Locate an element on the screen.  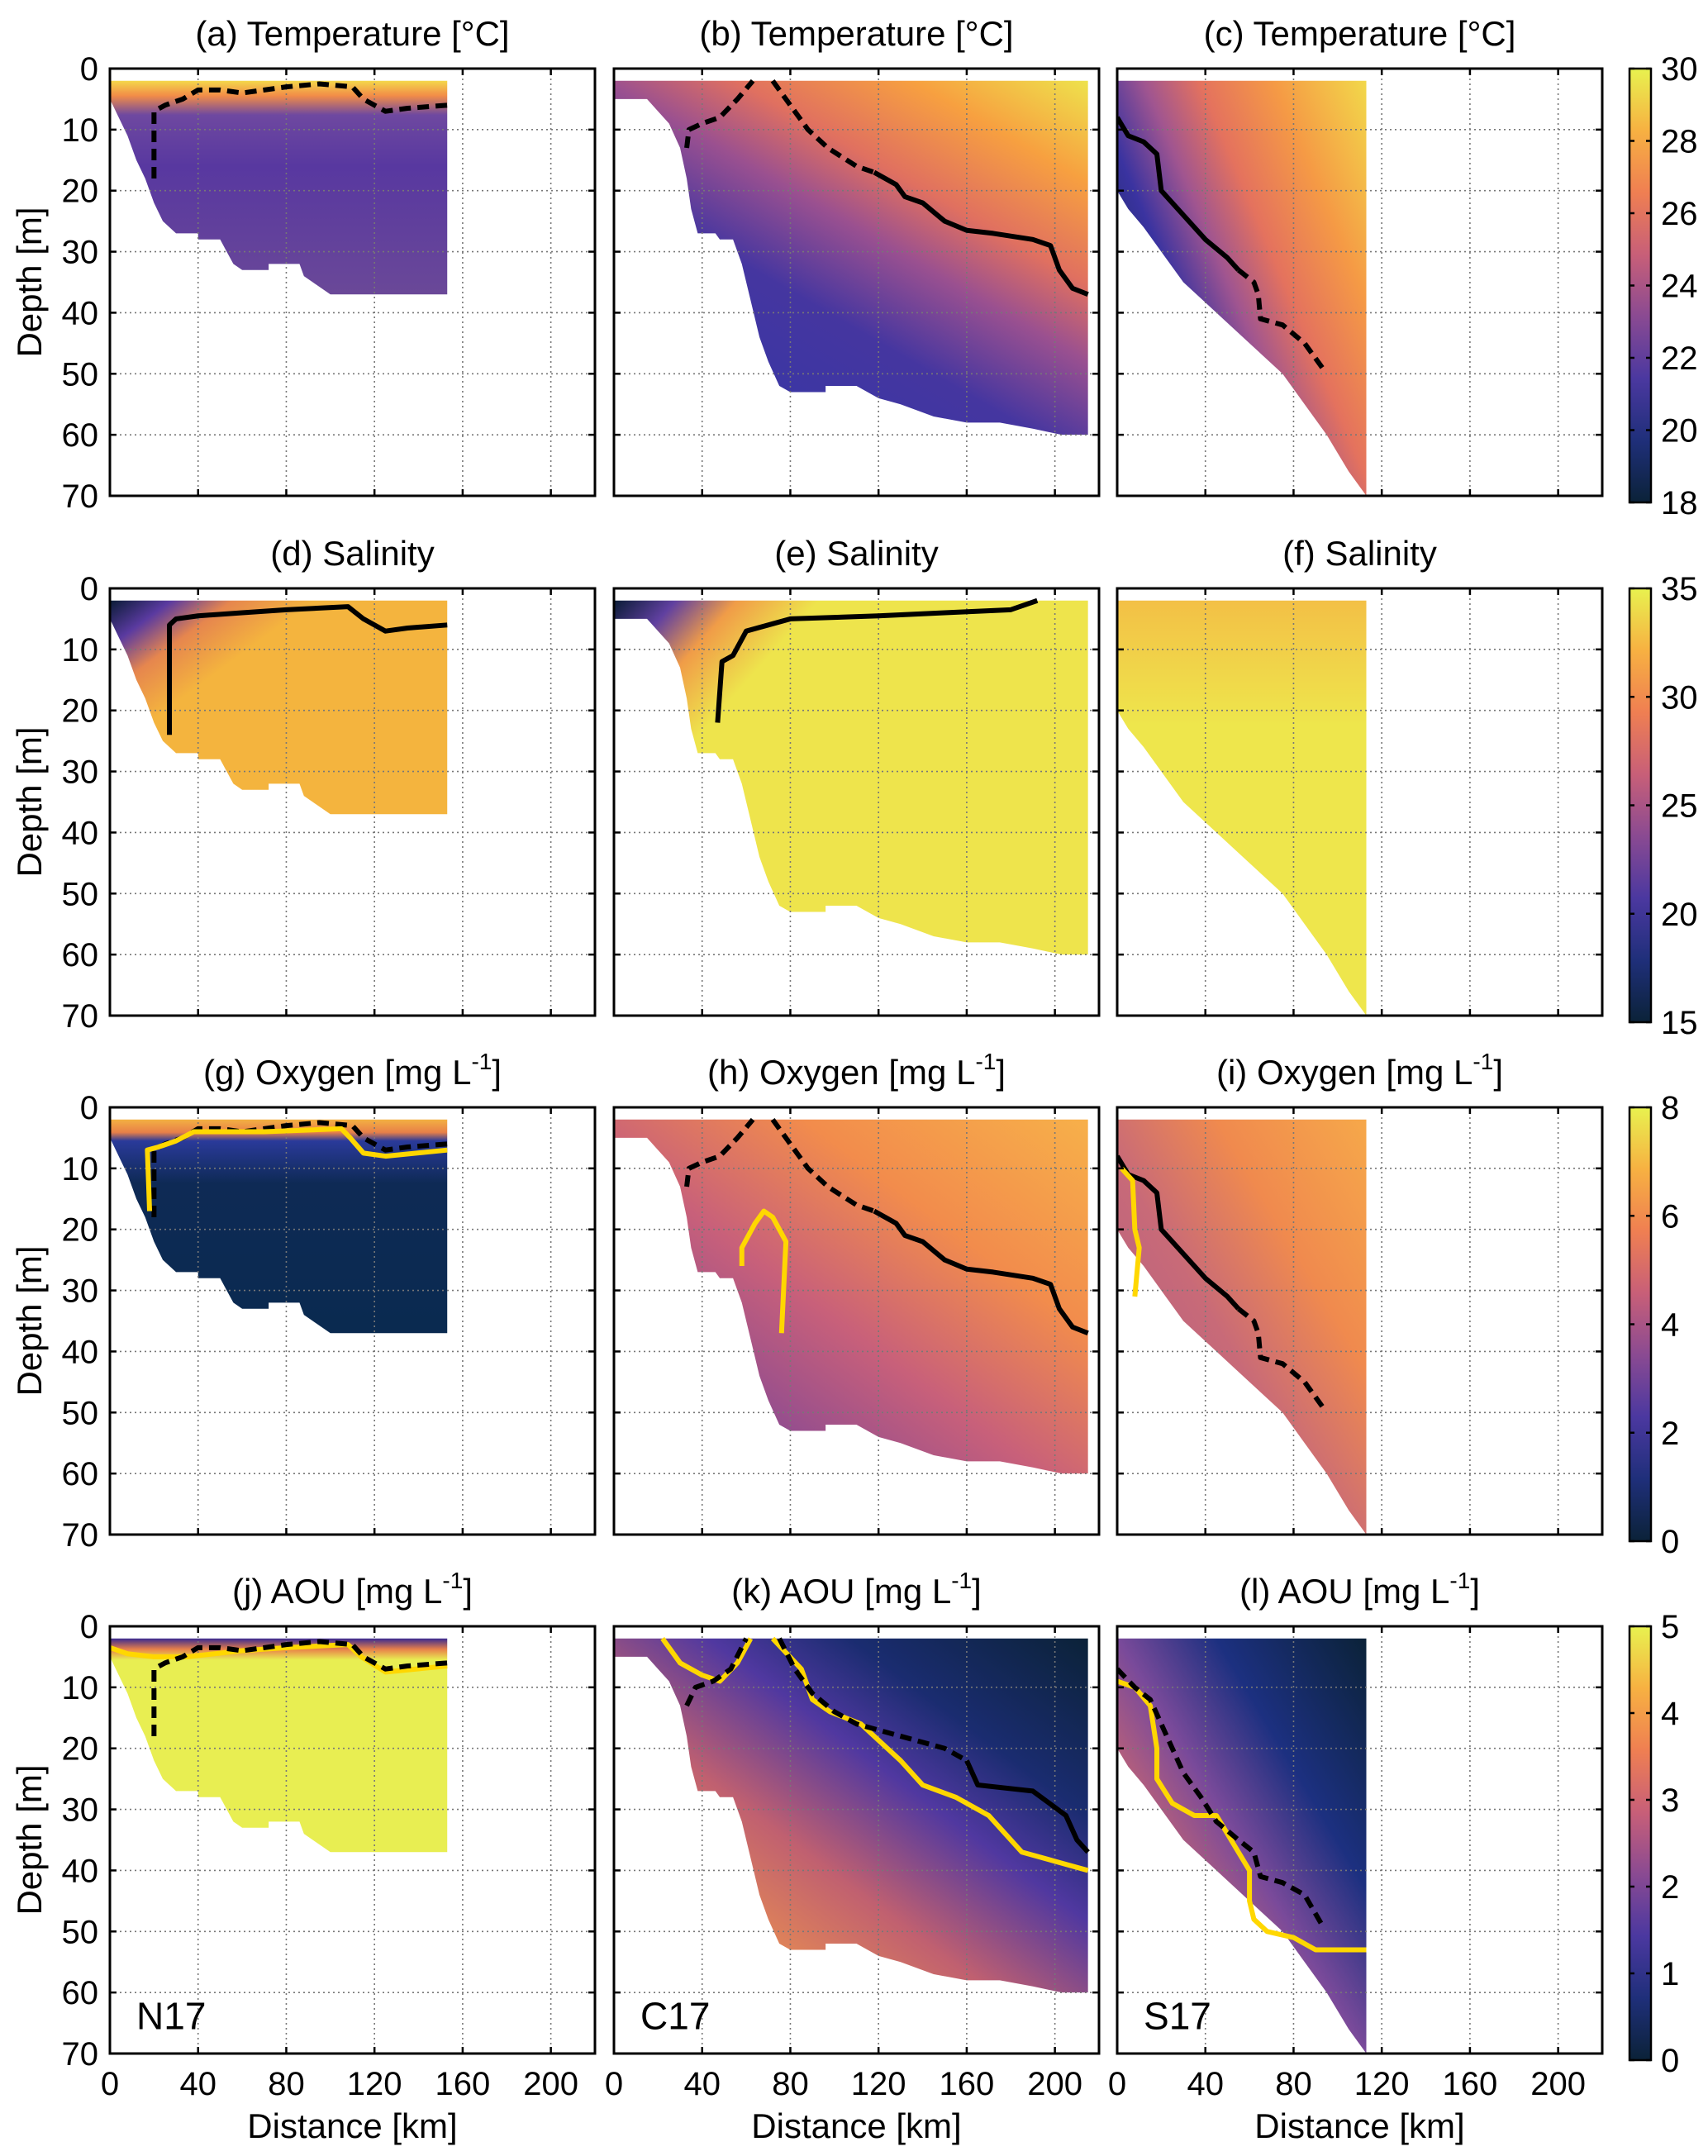
panel-title: (g) Oxygen [mg L-1] is located at coordinates (352, 1070).